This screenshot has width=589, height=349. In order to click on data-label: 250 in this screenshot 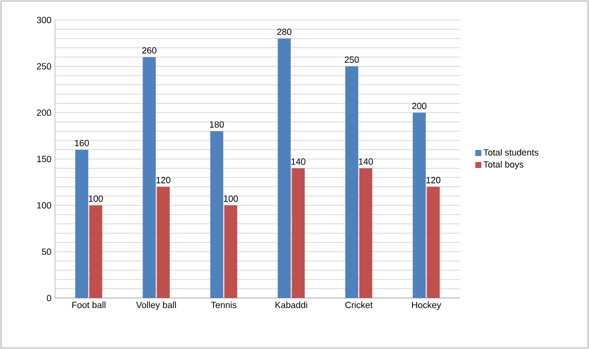, I will do `click(351, 59)`.